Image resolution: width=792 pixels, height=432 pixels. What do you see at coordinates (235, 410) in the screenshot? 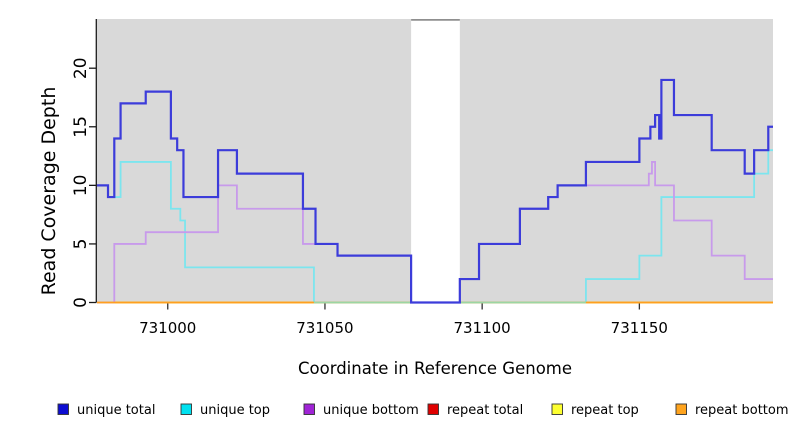
I see `legend-label-unique-top: unique top` at bounding box center [235, 410].